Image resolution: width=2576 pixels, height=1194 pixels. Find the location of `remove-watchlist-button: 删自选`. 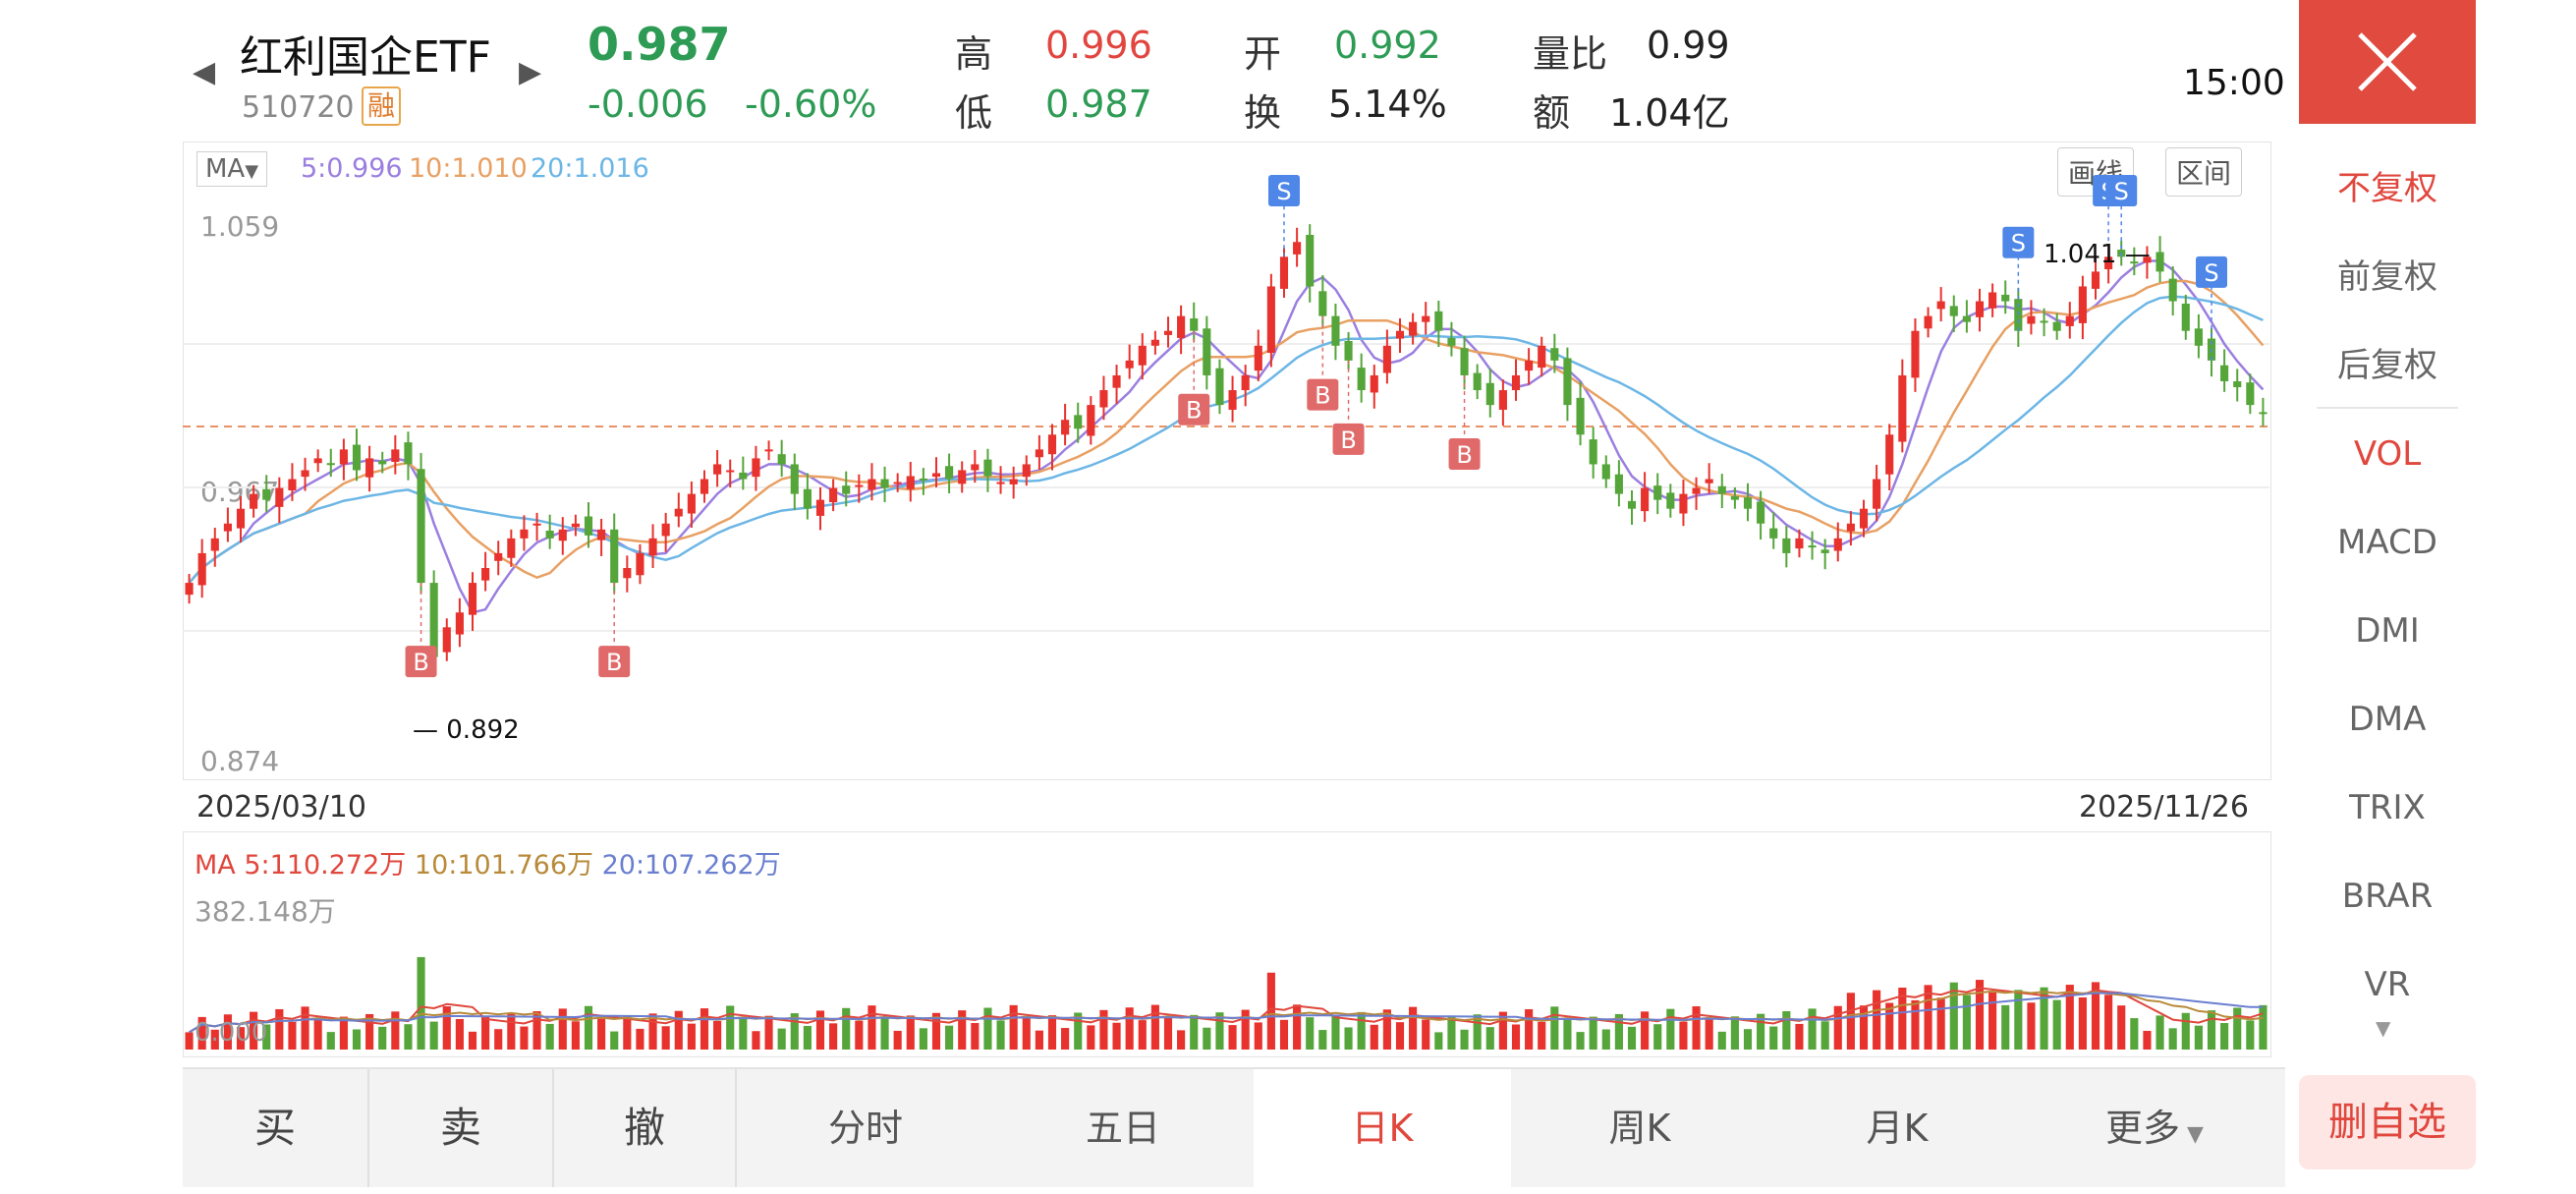

remove-watchlist-button: 删自选 is located at coordinates (2387, 1122).